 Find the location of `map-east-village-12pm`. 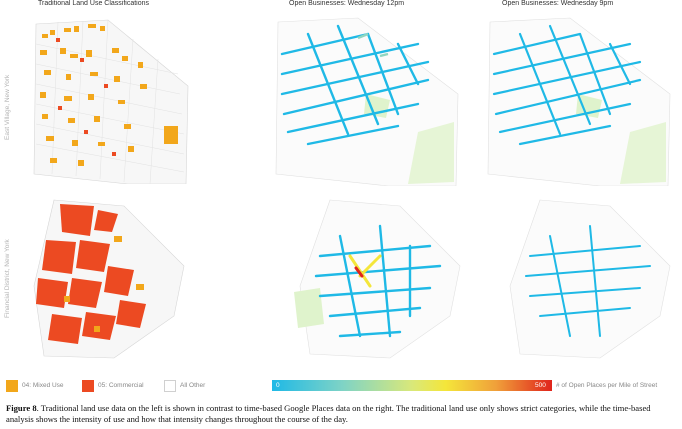

map-east-village-12pm is located at coordinates (367, 101).